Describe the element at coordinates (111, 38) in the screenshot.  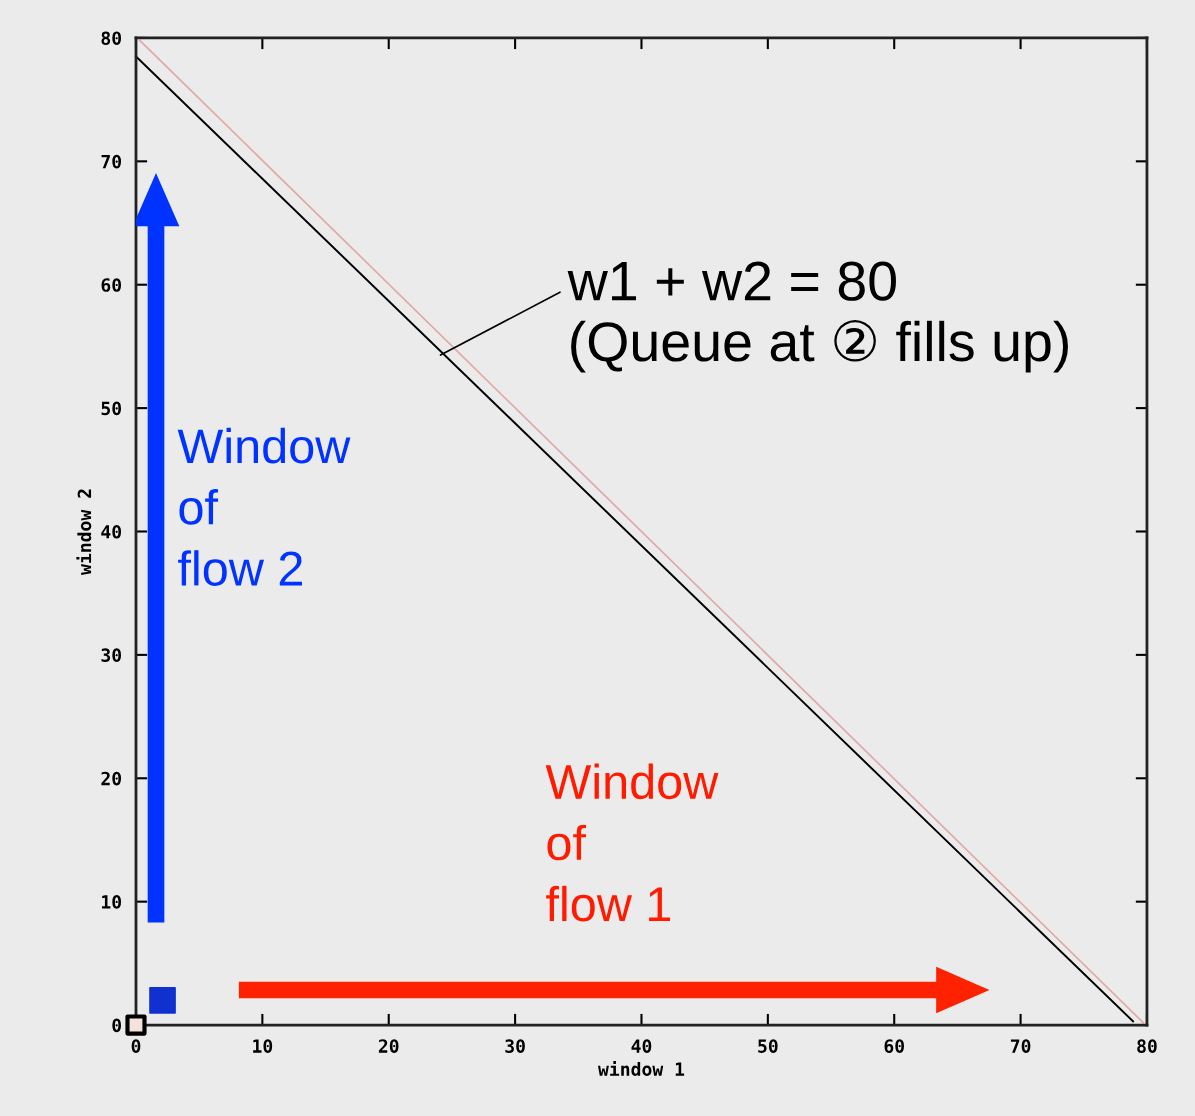
I see `y-tick-label: 80` at that location.